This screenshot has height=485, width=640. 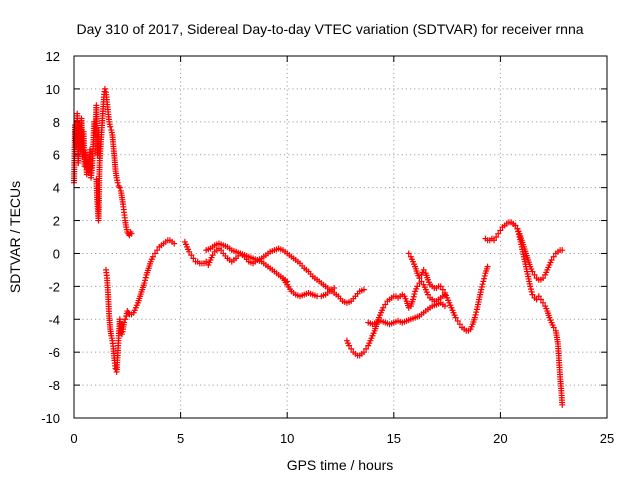 What do you see at coordinates (340, 465) in the screenshot?
I see `x-axis-label: GPS time / hours` at bounding box center [340, 465].